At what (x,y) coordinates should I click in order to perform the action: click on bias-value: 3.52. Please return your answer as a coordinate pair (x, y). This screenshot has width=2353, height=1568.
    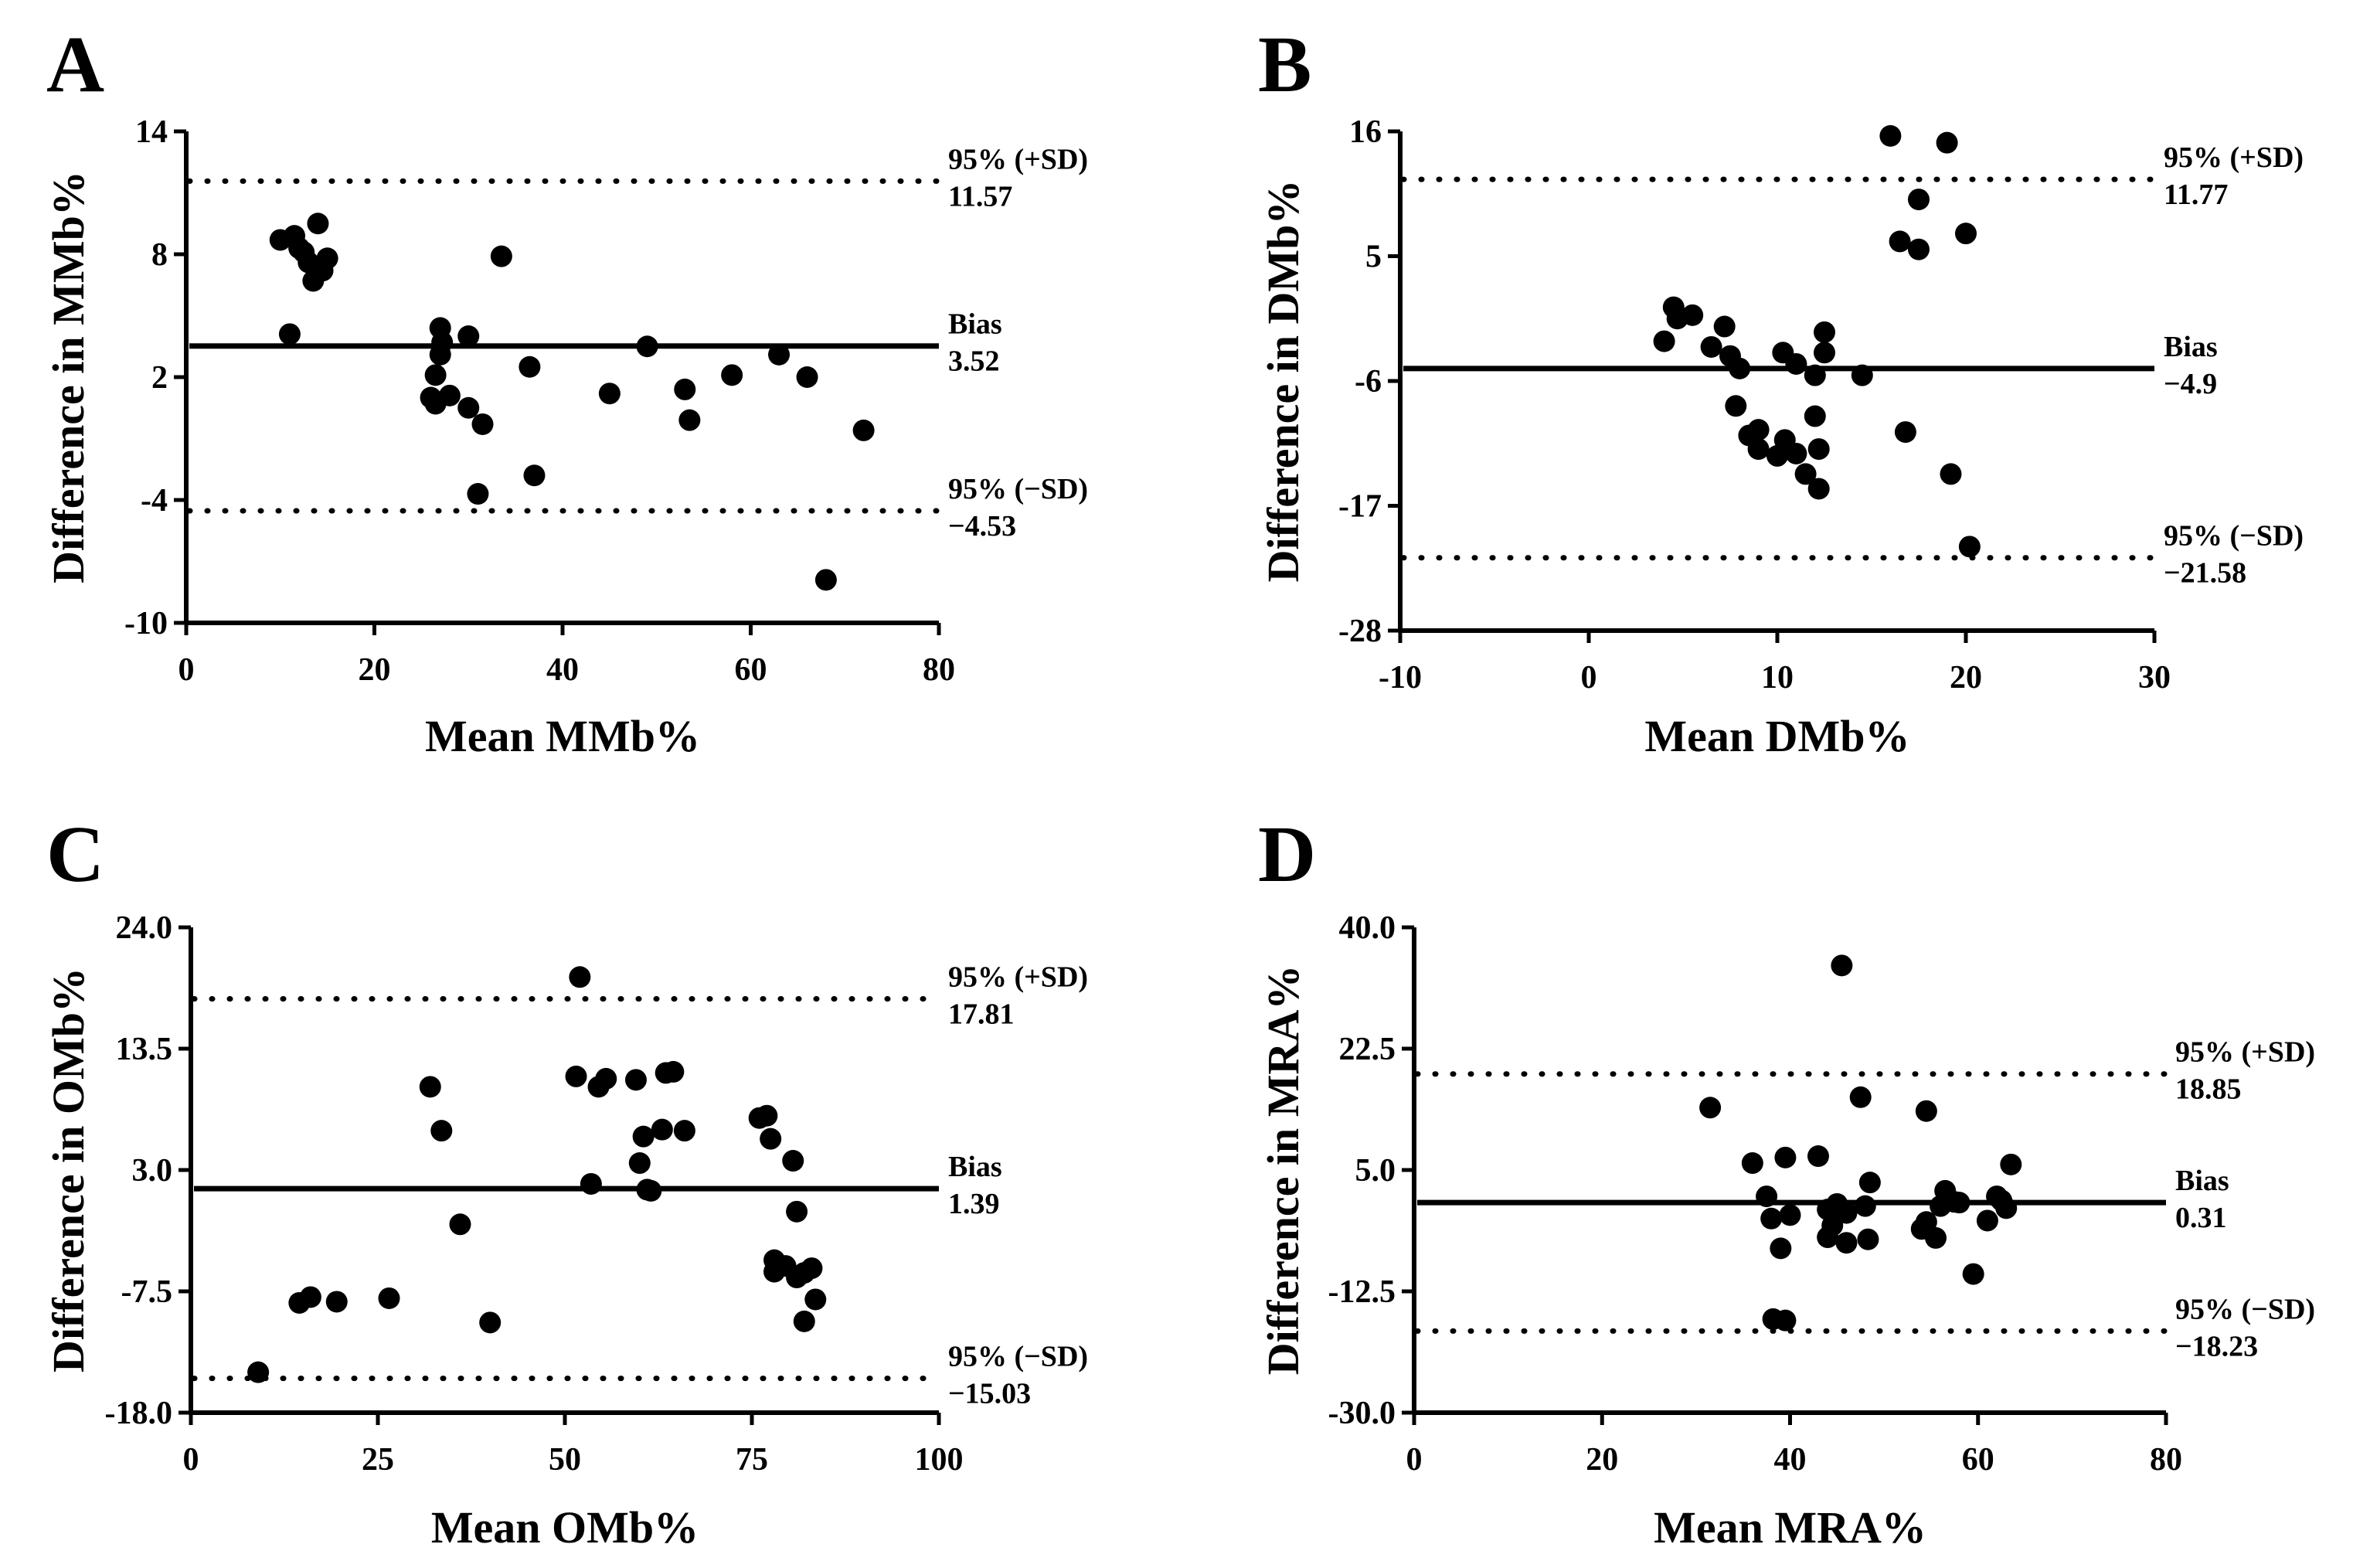
    Looking at the image, I should click on (974, 361).